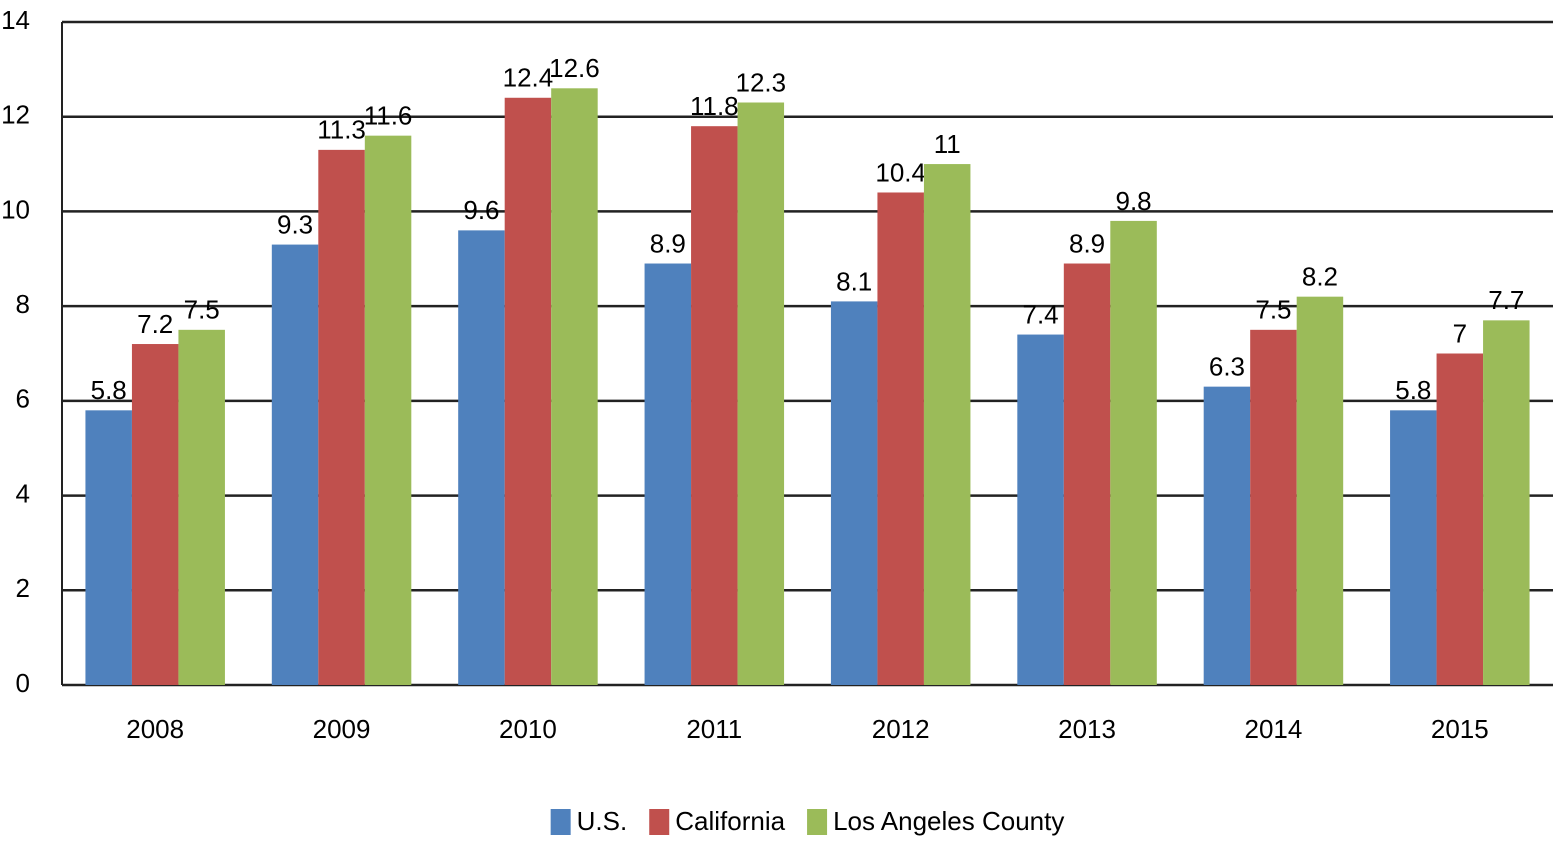 This screenshot has height=841, width=1553. I want to click on value-label: 8.1, so click(854, 281).